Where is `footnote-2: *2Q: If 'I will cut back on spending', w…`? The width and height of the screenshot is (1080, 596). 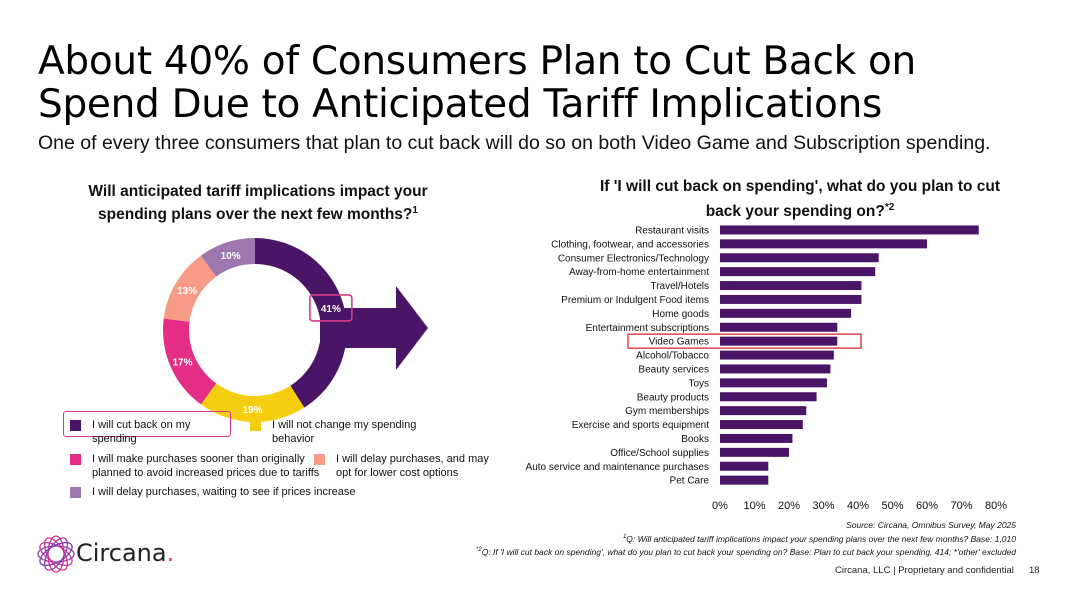
footnote-2: *2Q: If 'I will cut back on spending', w… is located at coordinates (746, 551).